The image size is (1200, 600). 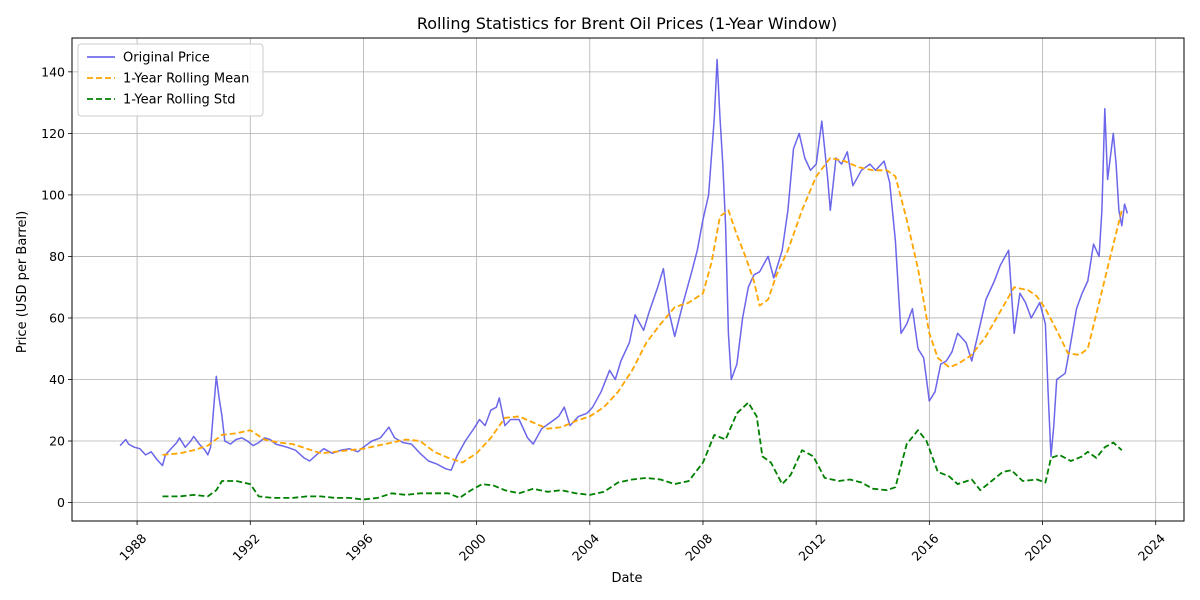 I want to click on y-axis: 0 20 40 60 80 100 120 140, so click(x=56, y=287).